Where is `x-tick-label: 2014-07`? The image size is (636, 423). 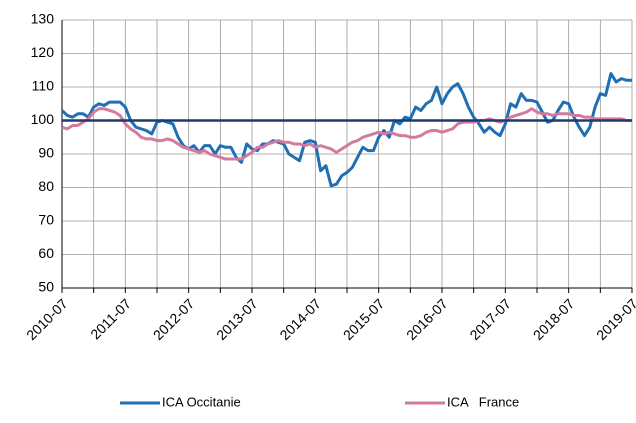 x-tick-label: 2014-07 is located at coordinates (300, 319).